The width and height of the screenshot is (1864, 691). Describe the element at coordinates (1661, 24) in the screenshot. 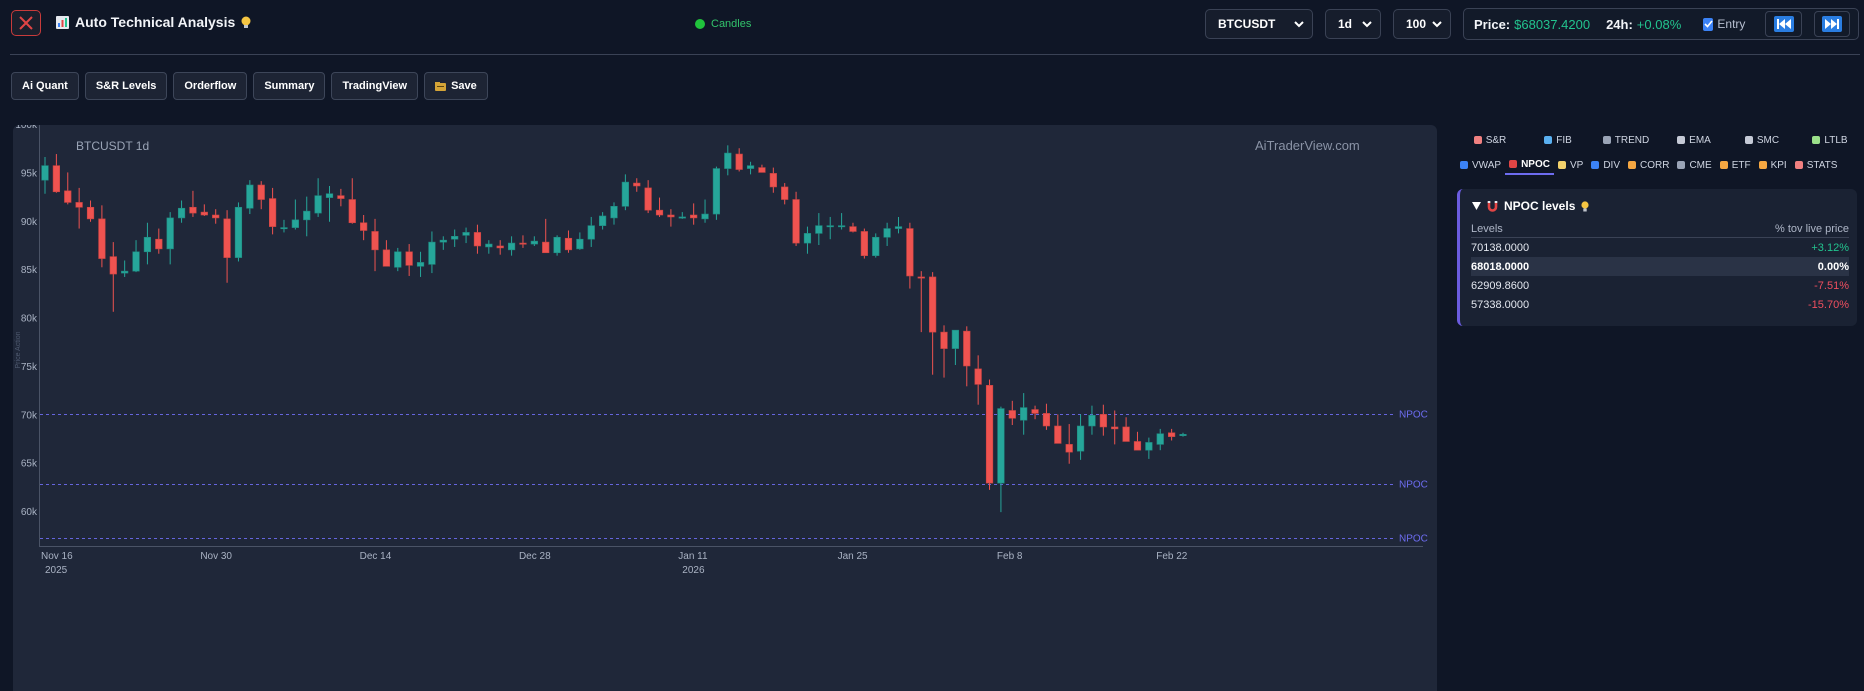

I see `price-box: Price: $68037.4200 24h: +0.08% Entry` at that location.